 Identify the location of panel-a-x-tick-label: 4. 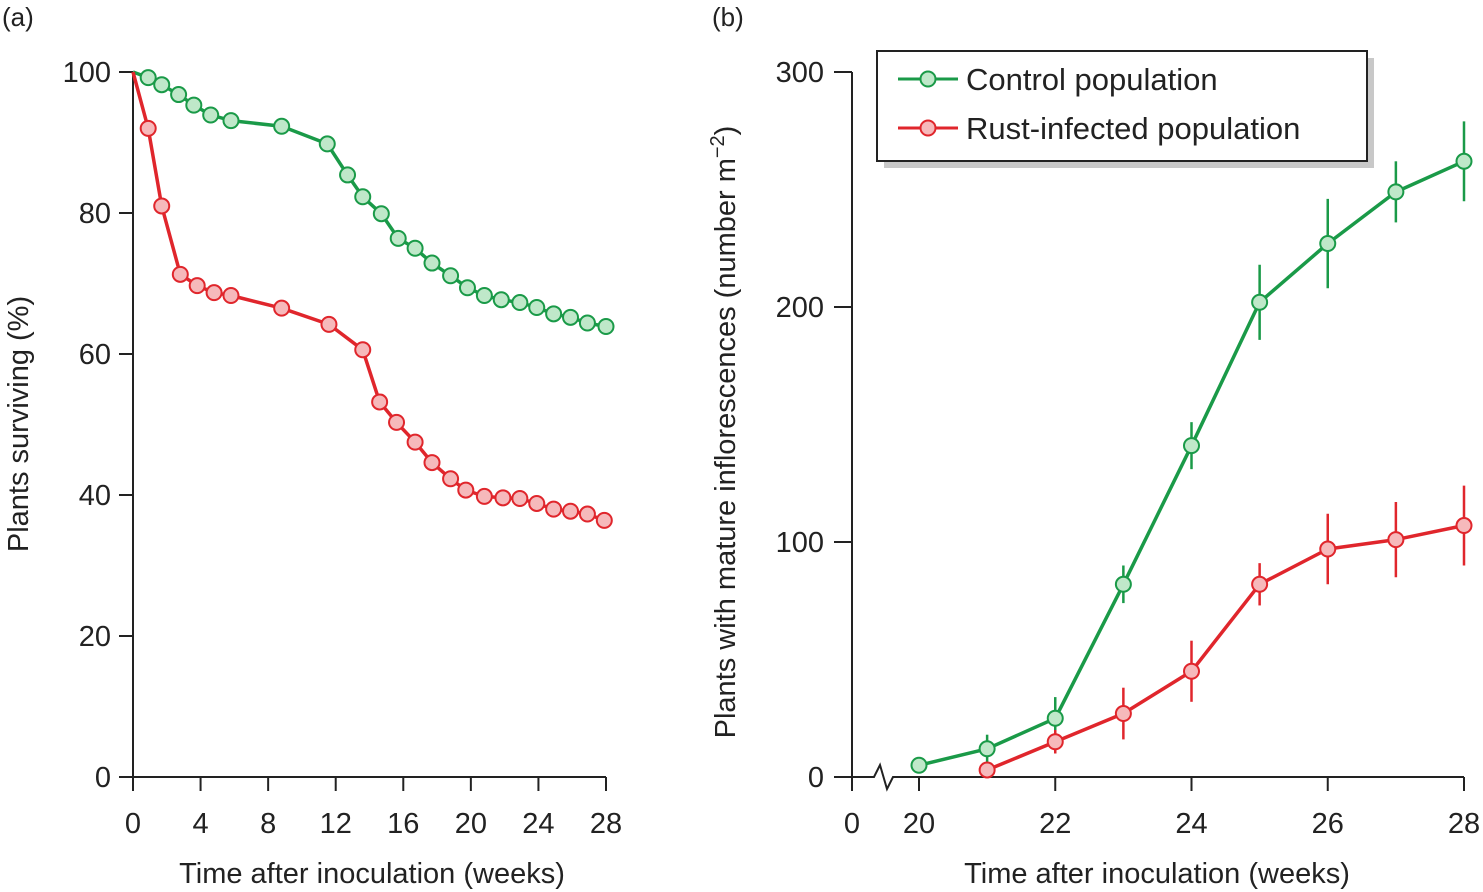
(201, 824).